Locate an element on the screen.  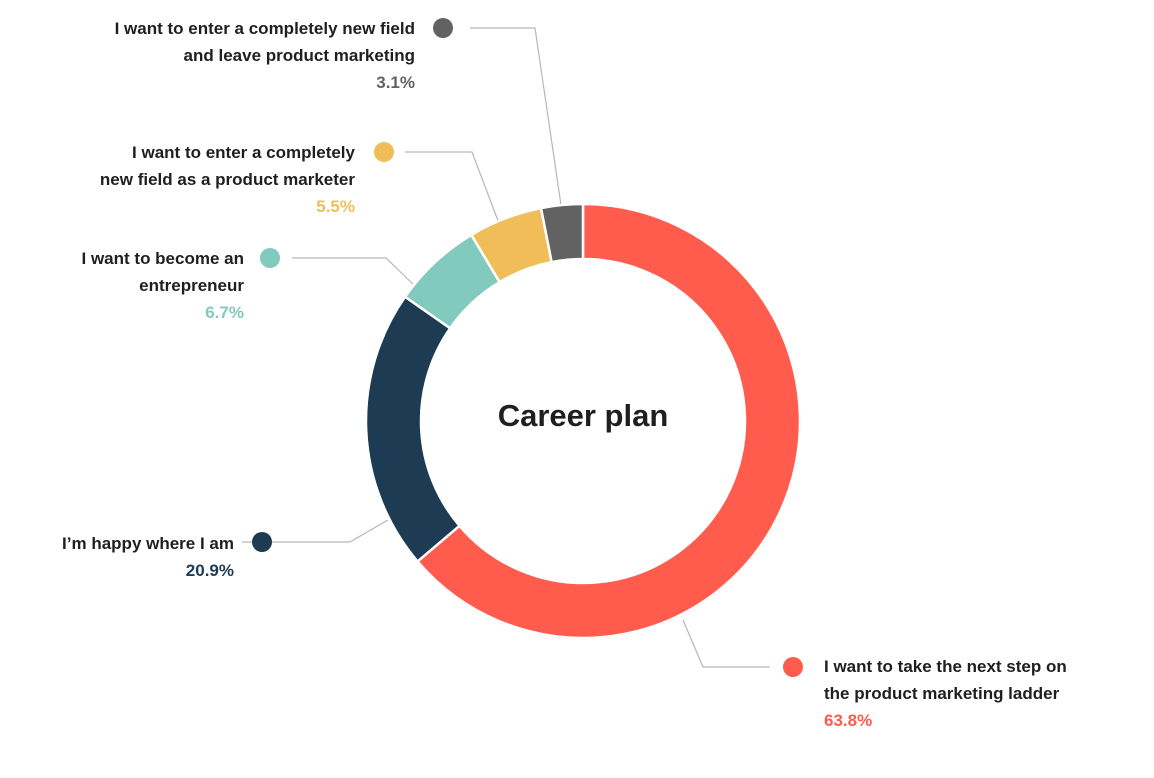
slice-label-4-line-2: new field as a product marketer is located at coordinates (227, 179).